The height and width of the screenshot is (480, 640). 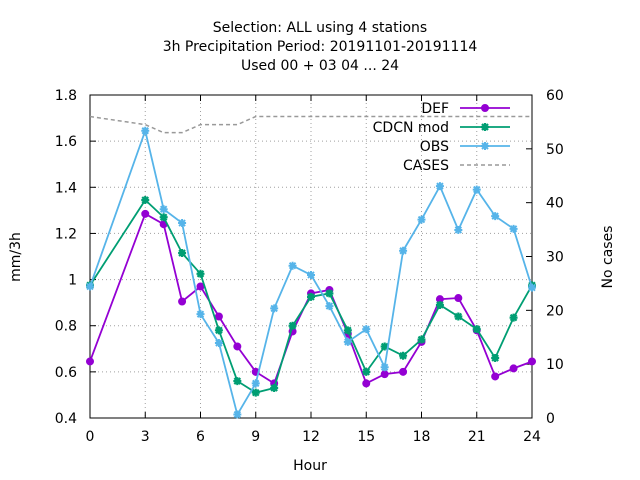 What do you see at coordinates (320, 66) in the screenshot?
I see `title-line-3: Used 00 + 03 04 ... 24` at bounding box center [320, 66].